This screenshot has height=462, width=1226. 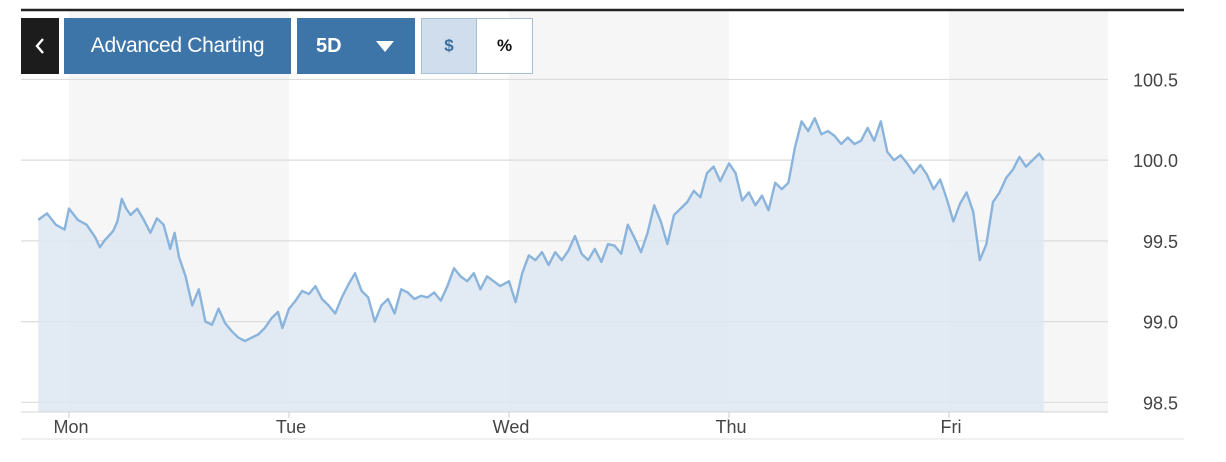 I want to click on x-tick-label: Mon, so click(x=70, y=427).